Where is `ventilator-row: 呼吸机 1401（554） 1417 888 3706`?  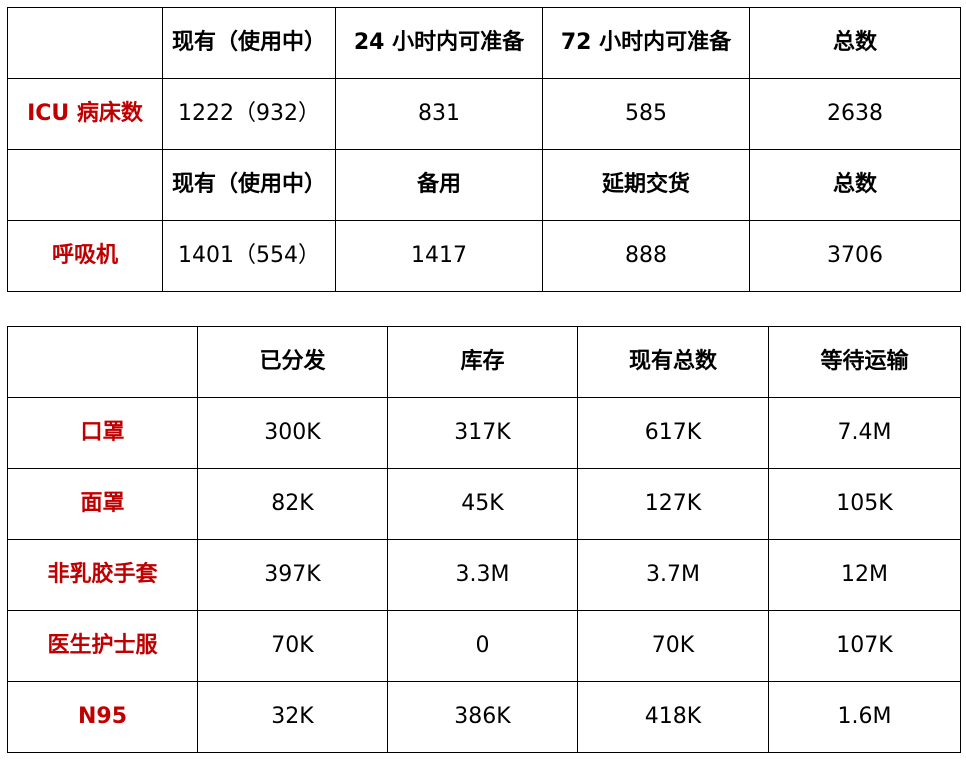 ventilator-row: 呼吸机 1401（554） 1417 888 3706 is located at coordinates (484, 256).